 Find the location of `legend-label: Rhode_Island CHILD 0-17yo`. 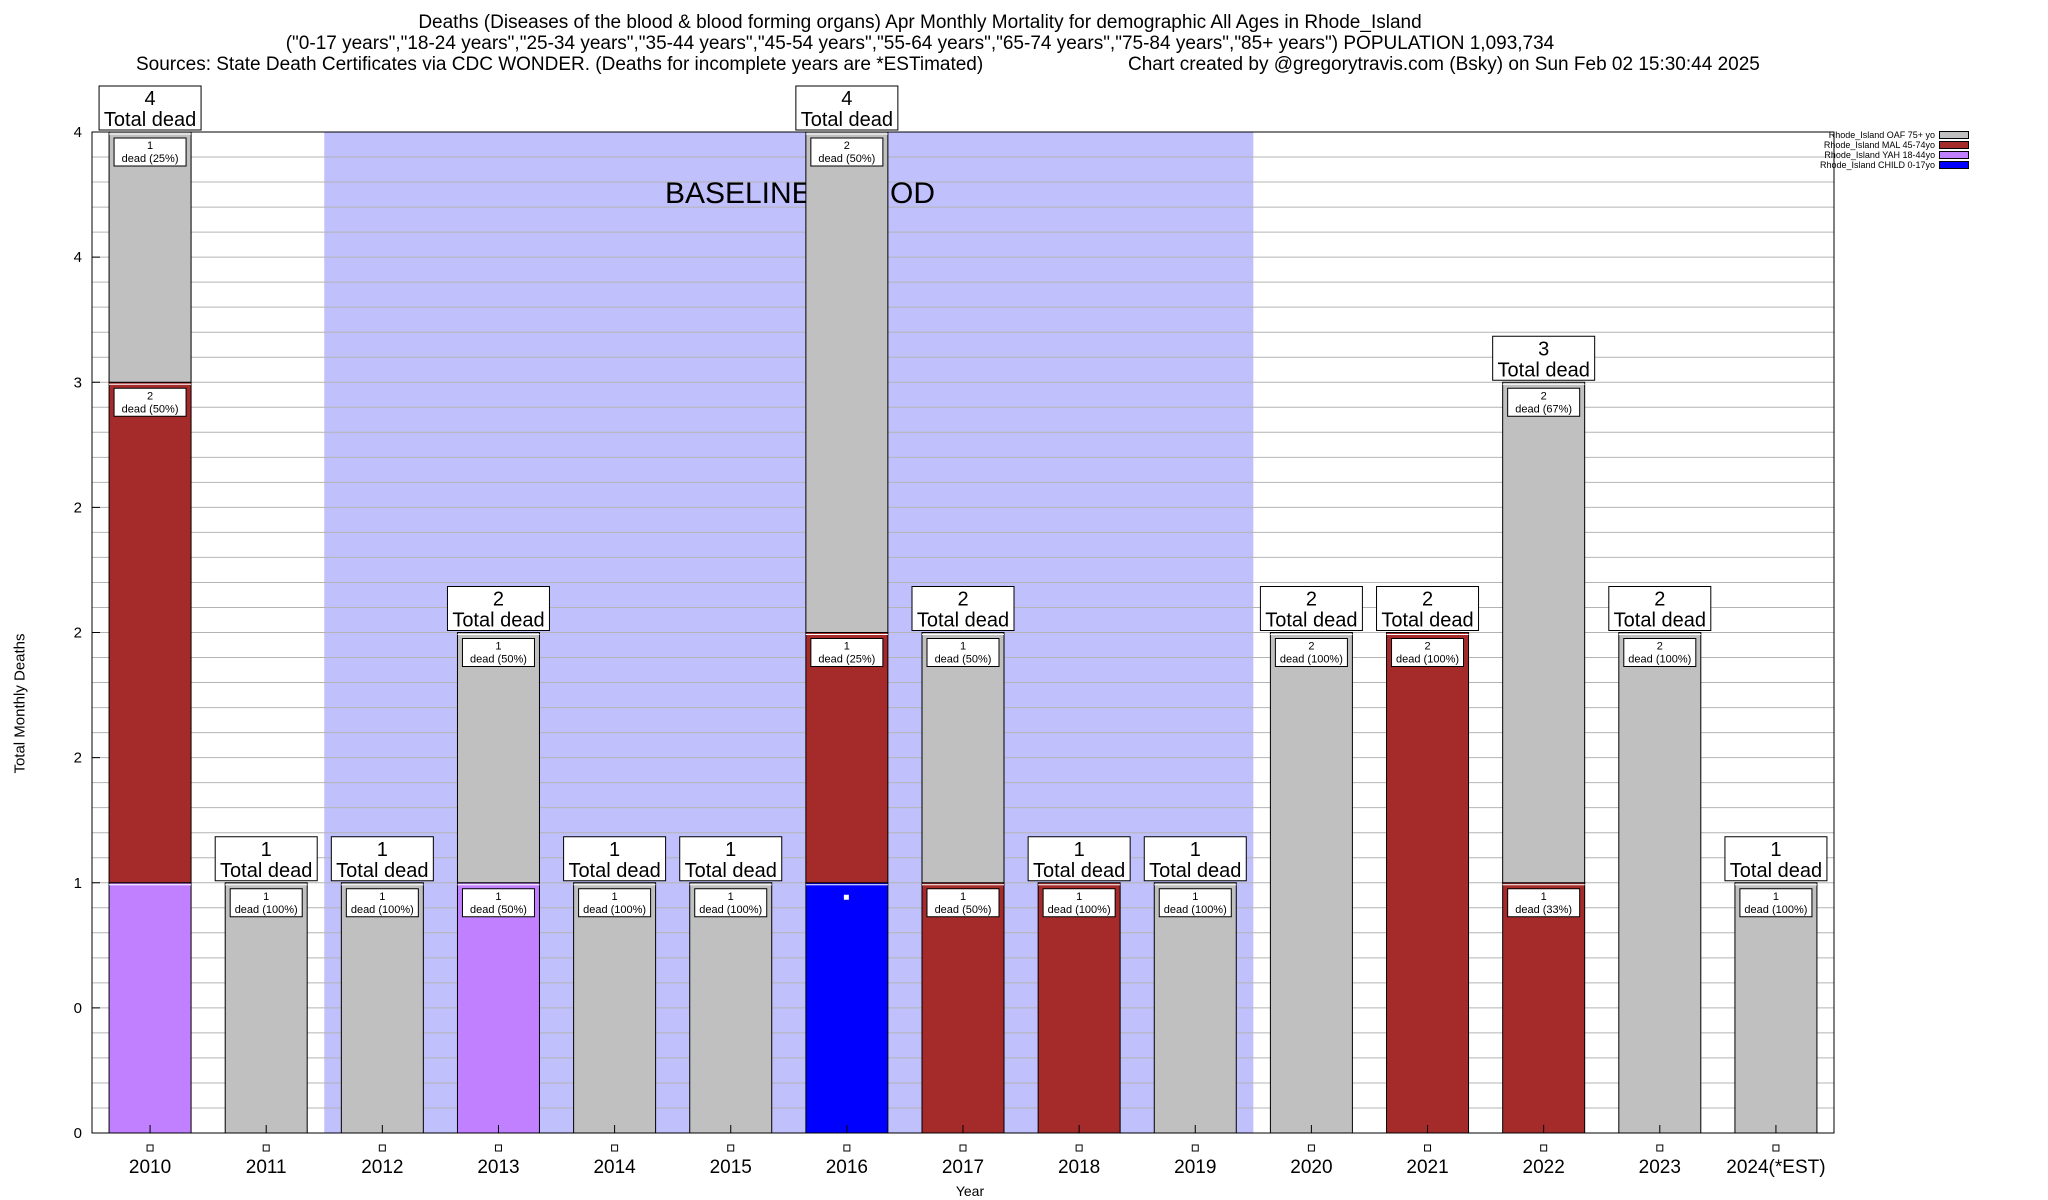

legend-label: Rhode_Island CHILD 0-17yo is located at coordinates (1878, 165).